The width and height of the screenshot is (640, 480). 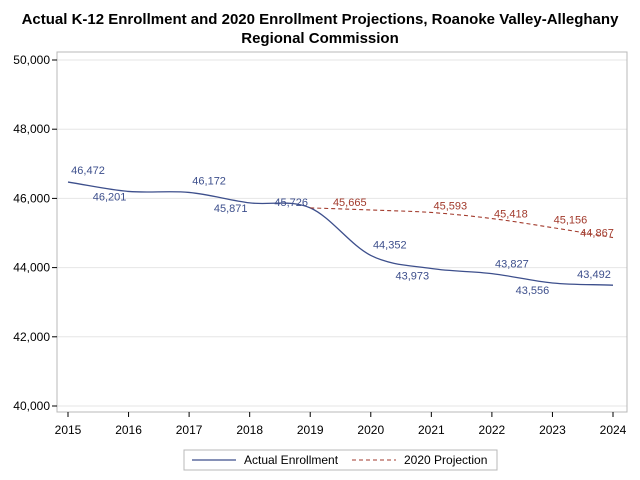 What do you see at coordinates (31, 406) in the screenshot?
I see `y-tick-label: 40,000` at bounding box center [31, 406].